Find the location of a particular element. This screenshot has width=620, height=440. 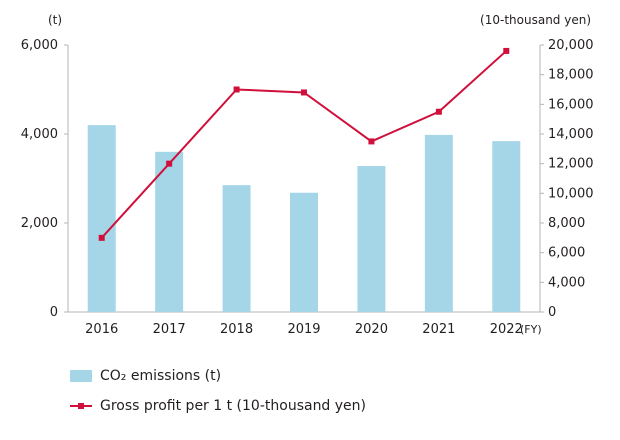

legend-item-co2: CO₂ emissions (t) is located at coordinates (218, 376).